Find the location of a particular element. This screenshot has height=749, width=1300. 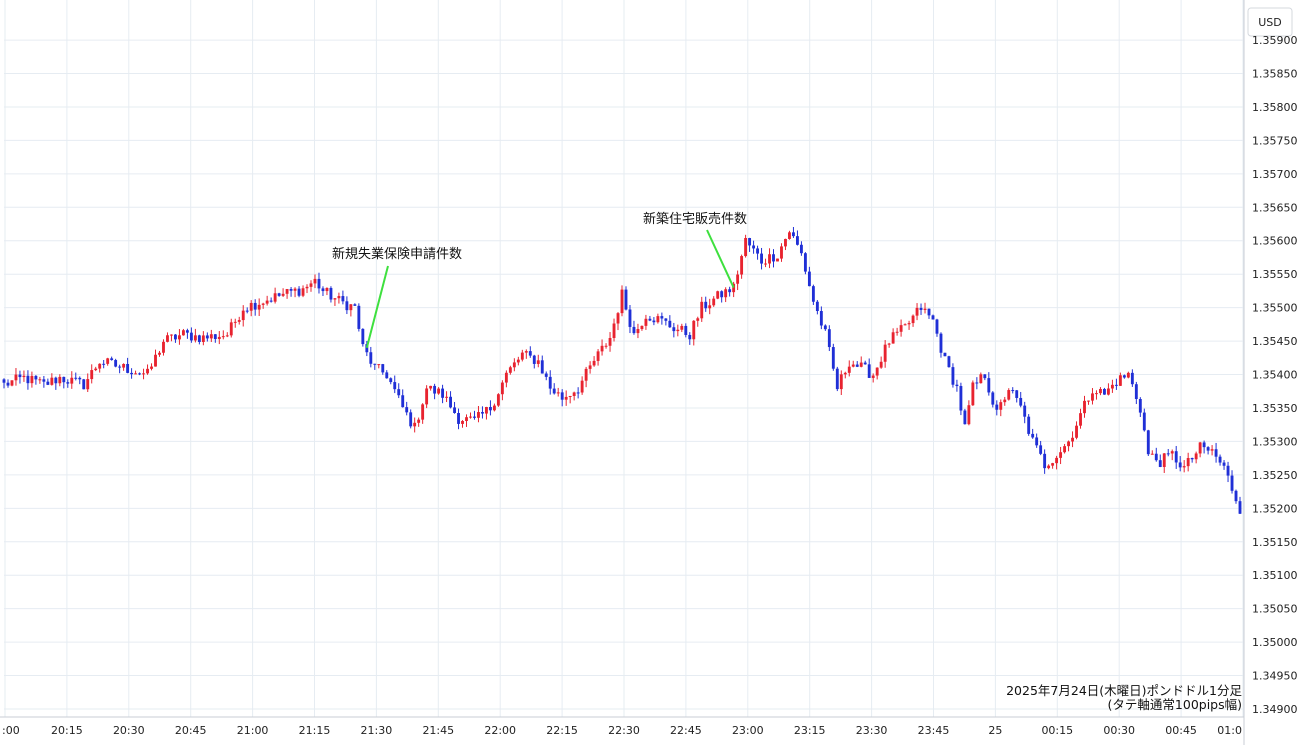

annotation-pointer is located at coordinates (377, 307).